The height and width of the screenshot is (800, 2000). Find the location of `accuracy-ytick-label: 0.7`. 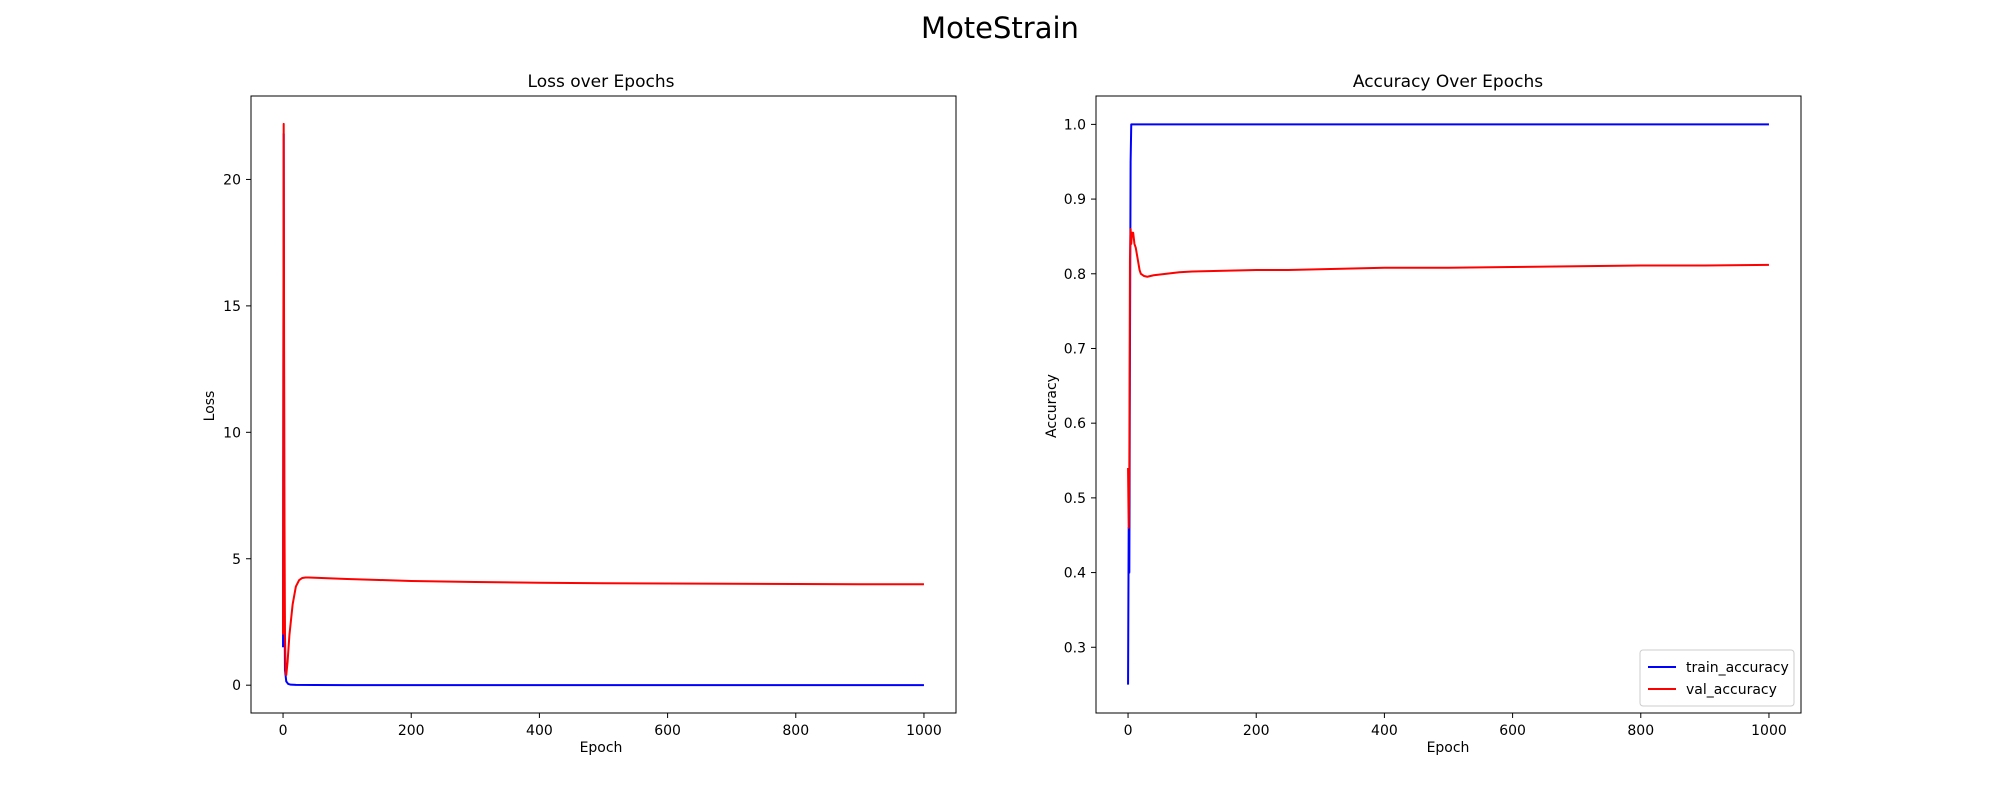

accuracy-ytick-label: 0.7 is located at coordinates (1075, 349).